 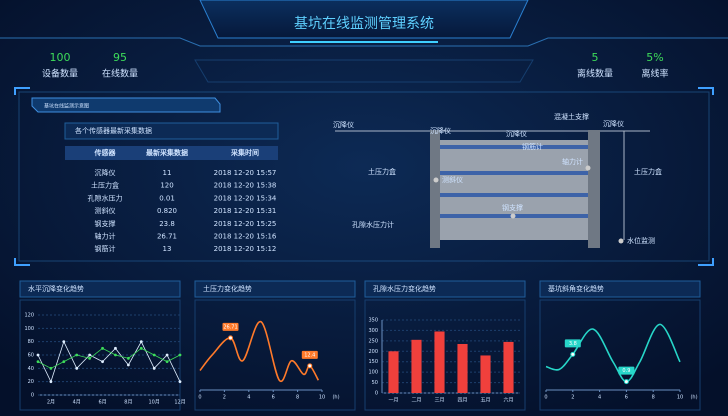 What do you see at coordinates (654, 74) in the screenshot?
I see `stat-label: 离线率` at bounding box center [654, 74].